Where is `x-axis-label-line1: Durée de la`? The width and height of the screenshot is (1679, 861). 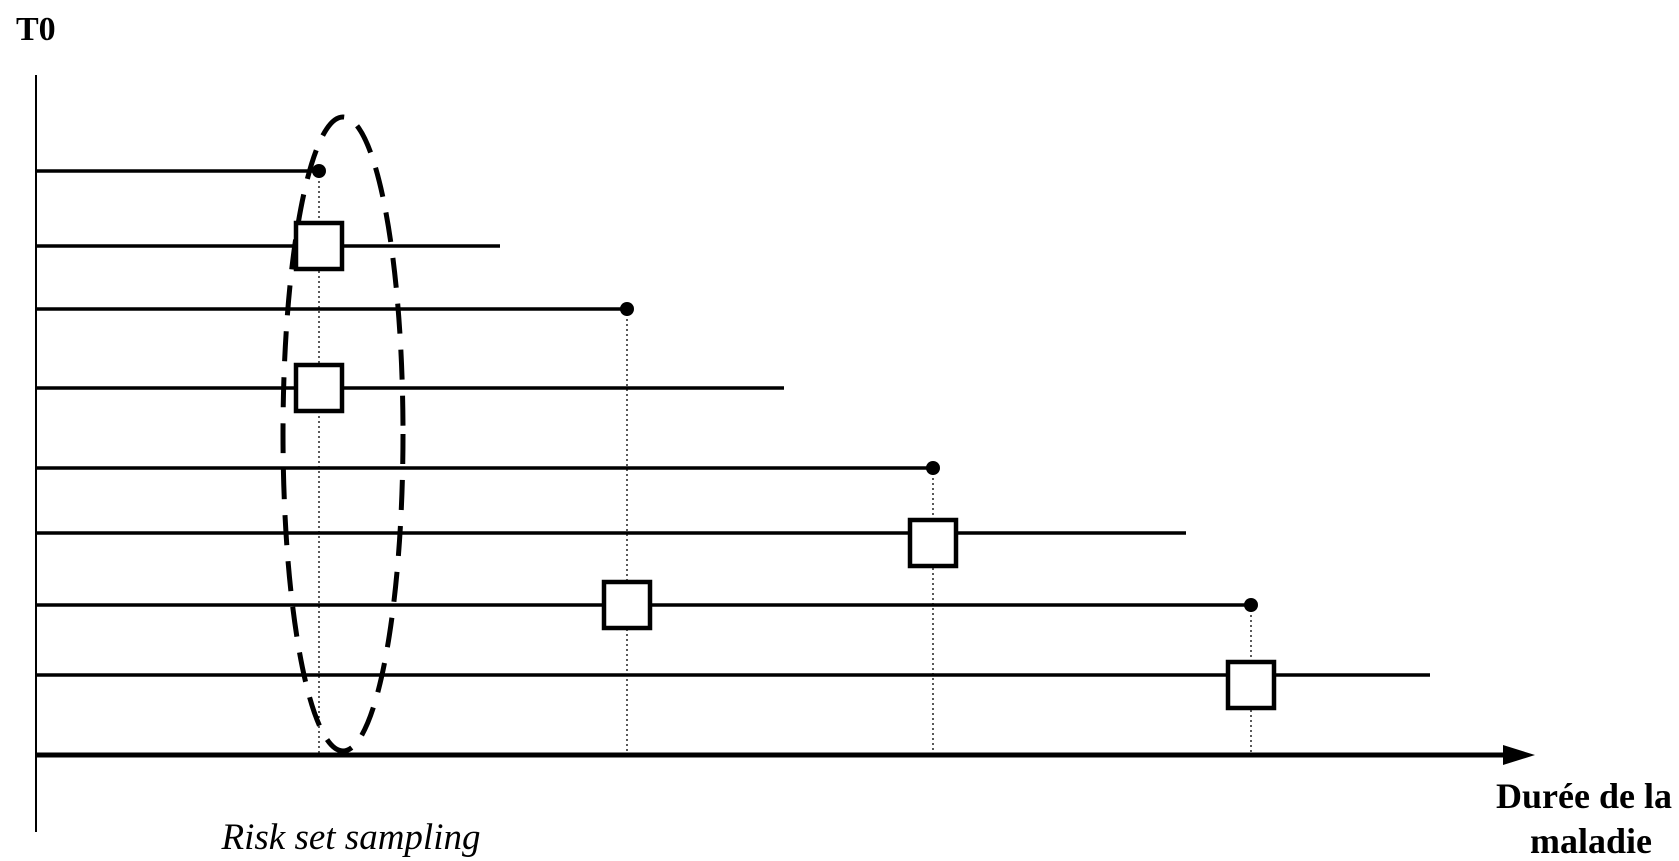 x-axis-label-line1: Durée de la is located at coordinates (1584, 796).